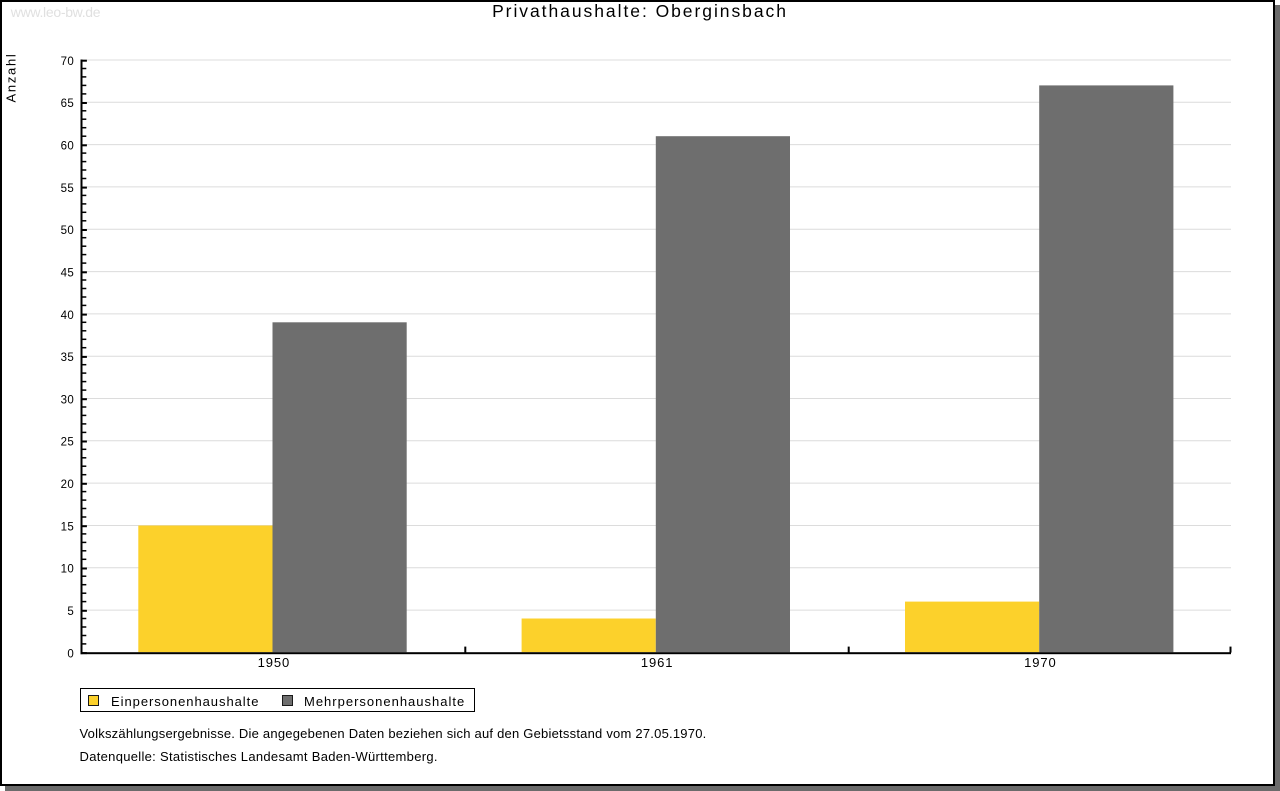  What do you see at coordinates (68, 316) in the screenshot?
I see `svg-text: 40` at bounding box center [68, 316].